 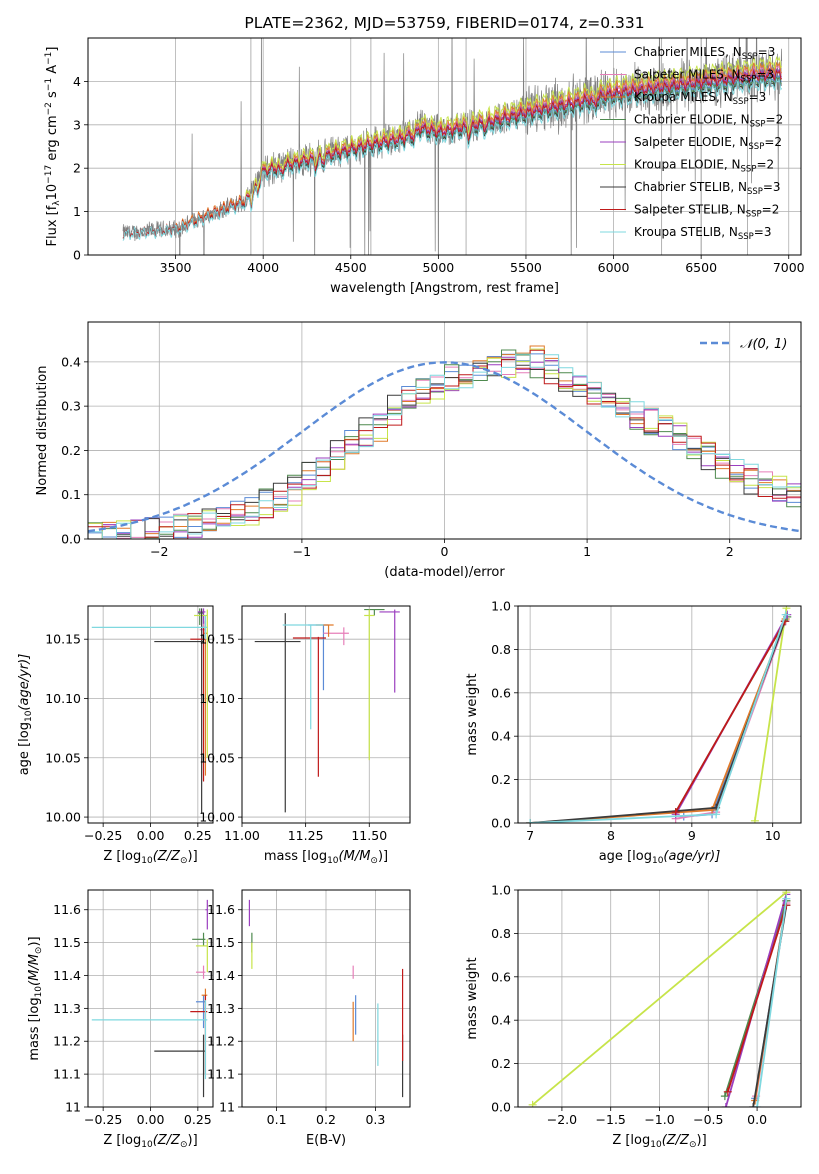 I want to click on y-tick-label: 0.2, so click(x=501, y=779).